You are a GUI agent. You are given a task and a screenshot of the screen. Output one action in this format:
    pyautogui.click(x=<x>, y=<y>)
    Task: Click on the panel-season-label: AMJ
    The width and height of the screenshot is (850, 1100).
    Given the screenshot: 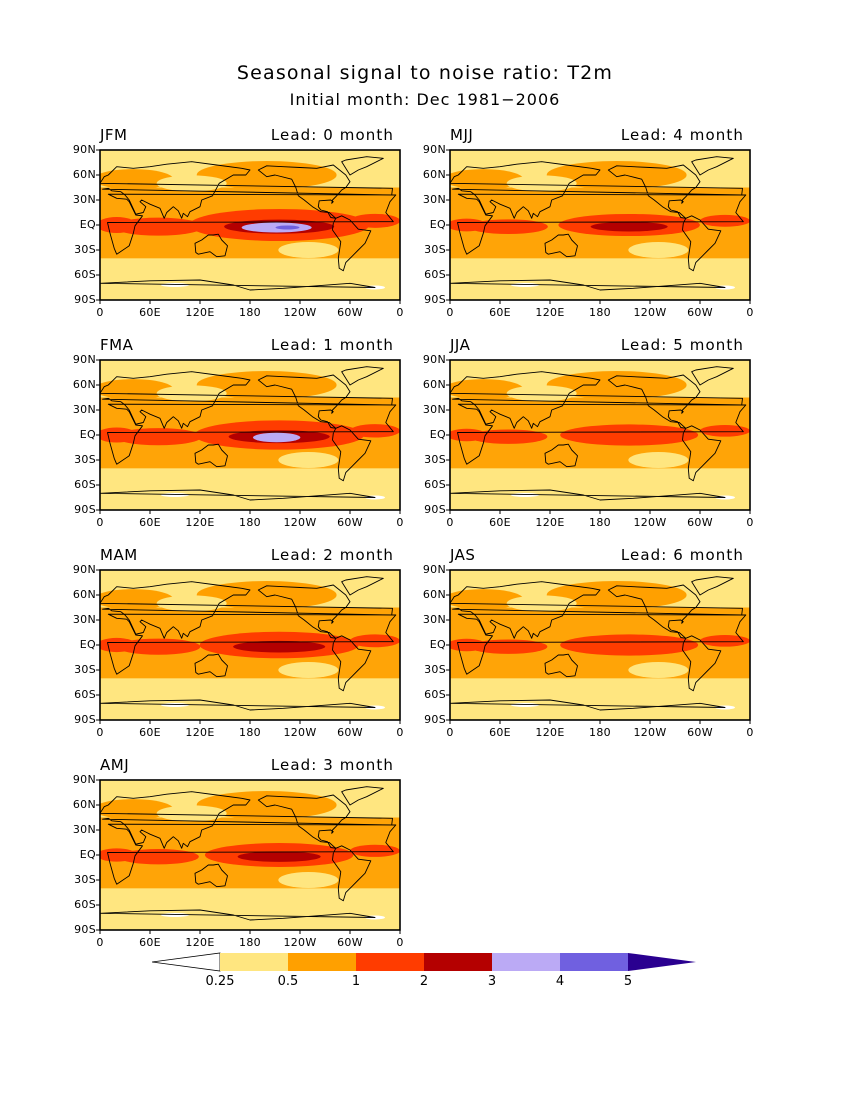 What is the action you would take?
    pyautogui.click(x=115, y=765)
    